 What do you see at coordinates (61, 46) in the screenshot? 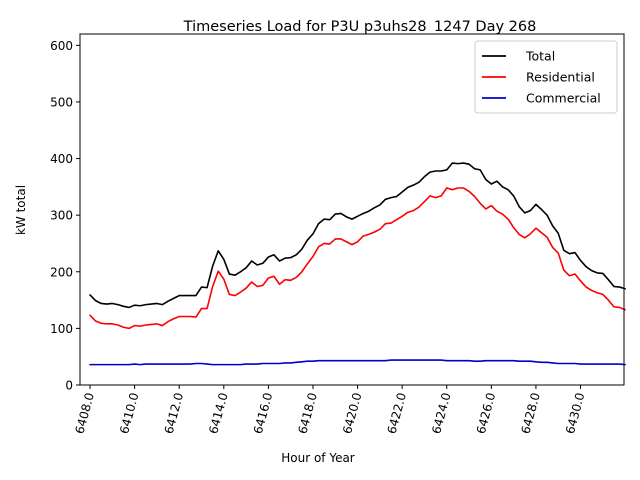
I see `y-tick-label: 600` at bounding box center [61, 46].